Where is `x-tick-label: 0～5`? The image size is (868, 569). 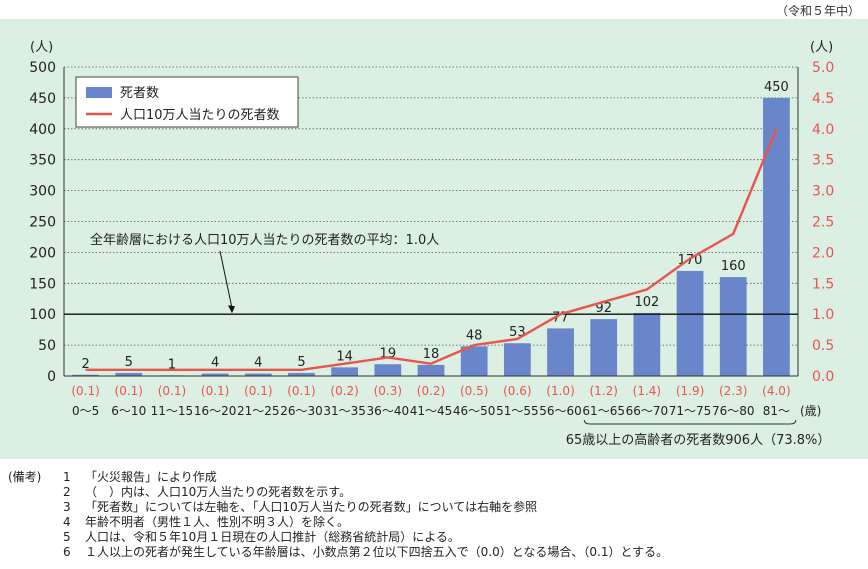
x-tick-label: 0～5 is located at coordinates (85, 411).